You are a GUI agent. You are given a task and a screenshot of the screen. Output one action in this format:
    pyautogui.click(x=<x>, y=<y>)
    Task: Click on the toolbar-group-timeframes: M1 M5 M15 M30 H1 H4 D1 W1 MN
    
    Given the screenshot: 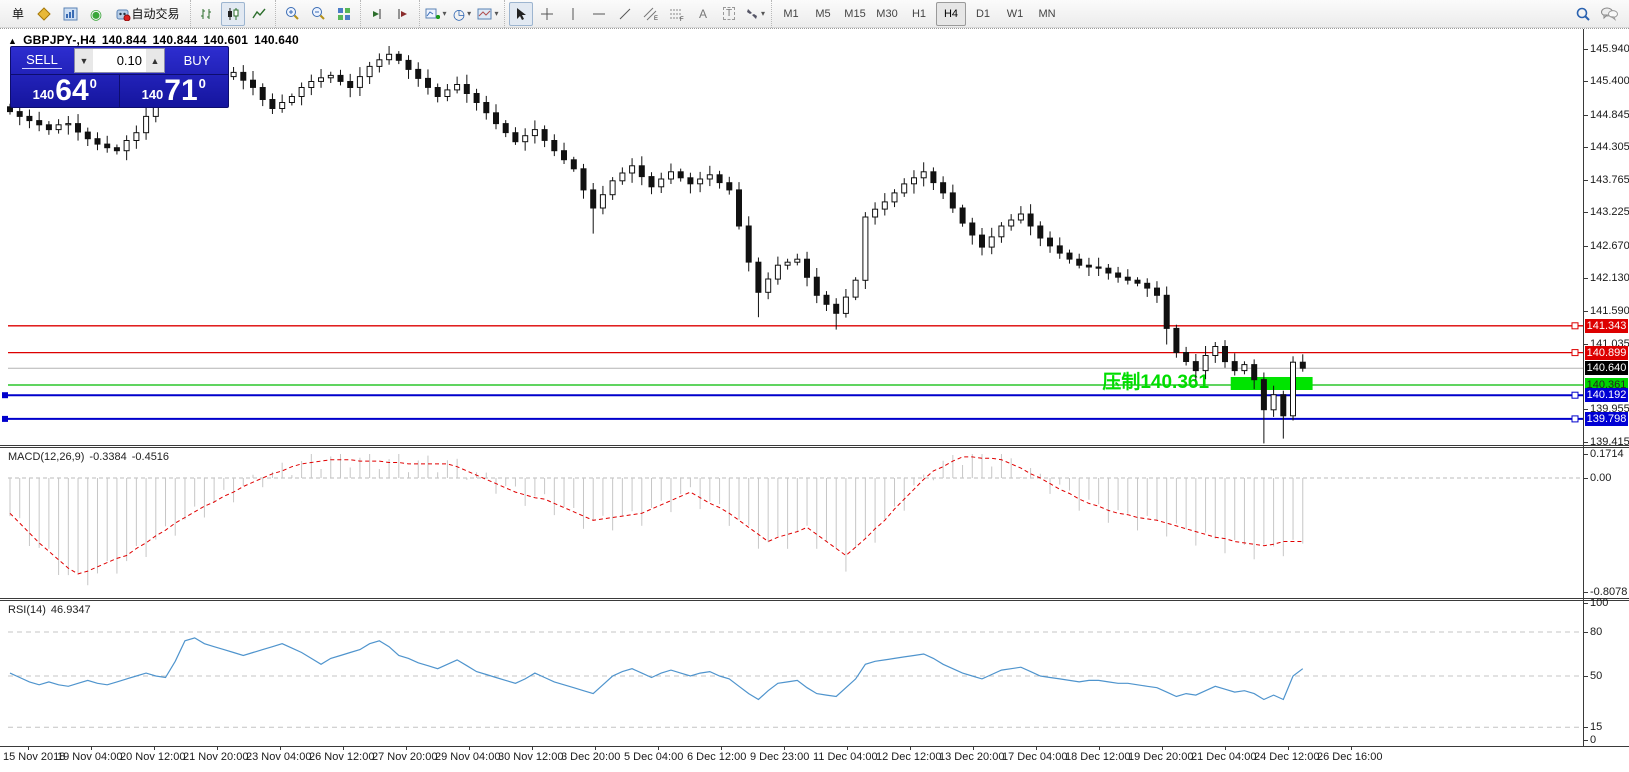 What is the action you would take?
    pyautogui.click(x=918, y=14)
    